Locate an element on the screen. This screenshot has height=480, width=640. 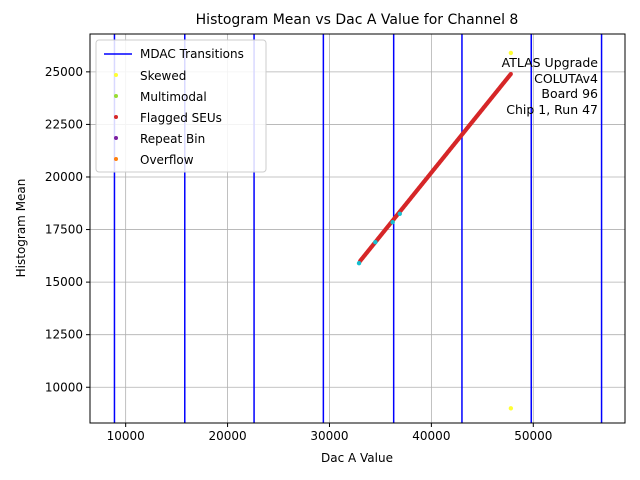
y-tick-label: 22500 is located at coordinates (64, 124).